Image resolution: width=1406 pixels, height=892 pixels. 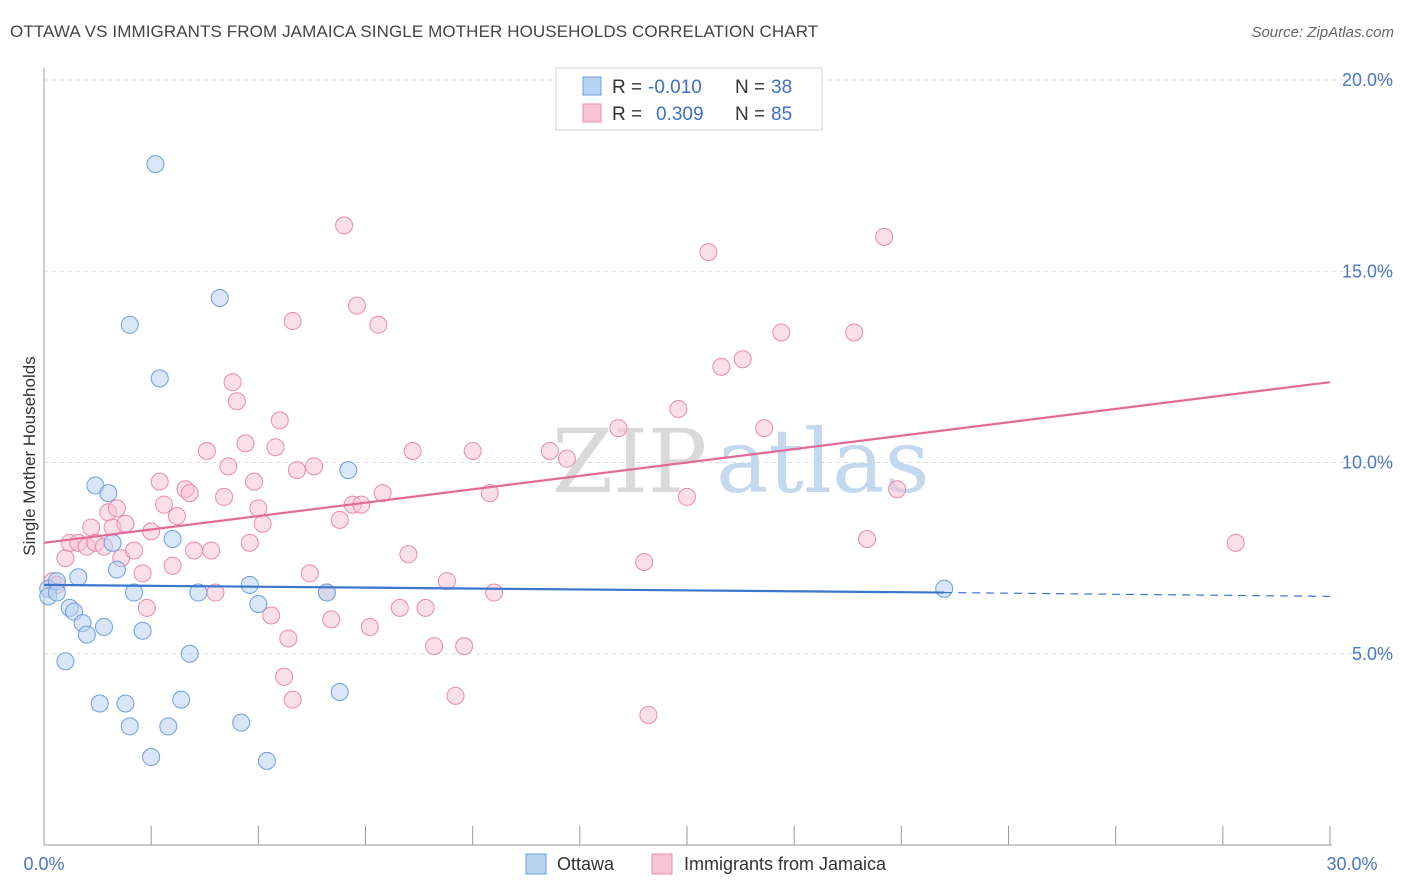 What do you see at coordinates (536, 864) in the screenshot?
I see `bottom-legend-swatch-ottawa` at bounding box center [536, 864].